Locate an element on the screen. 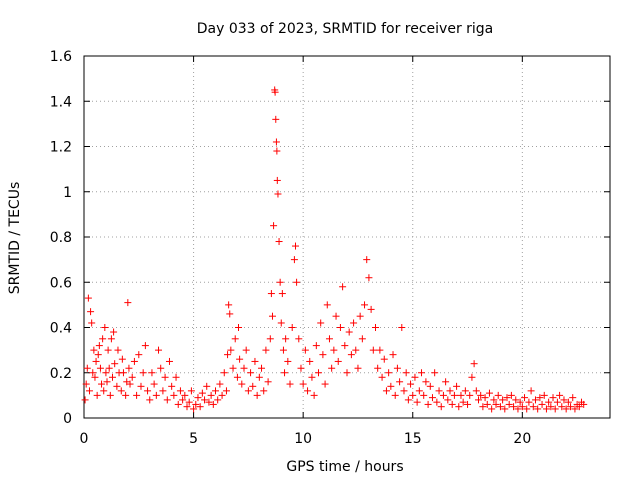  y-tick-label: 0.6 is located at coordinates (61, 283).